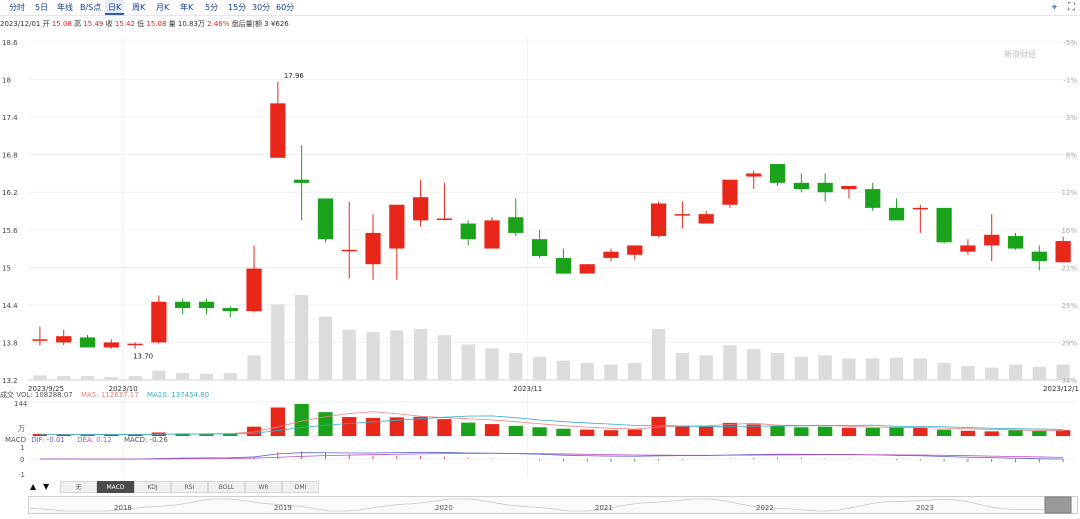 Image resolution: width=1080 pixels, height=519 pixels. I want to click on extreme-price-label: 17.96, so click(294, 76).